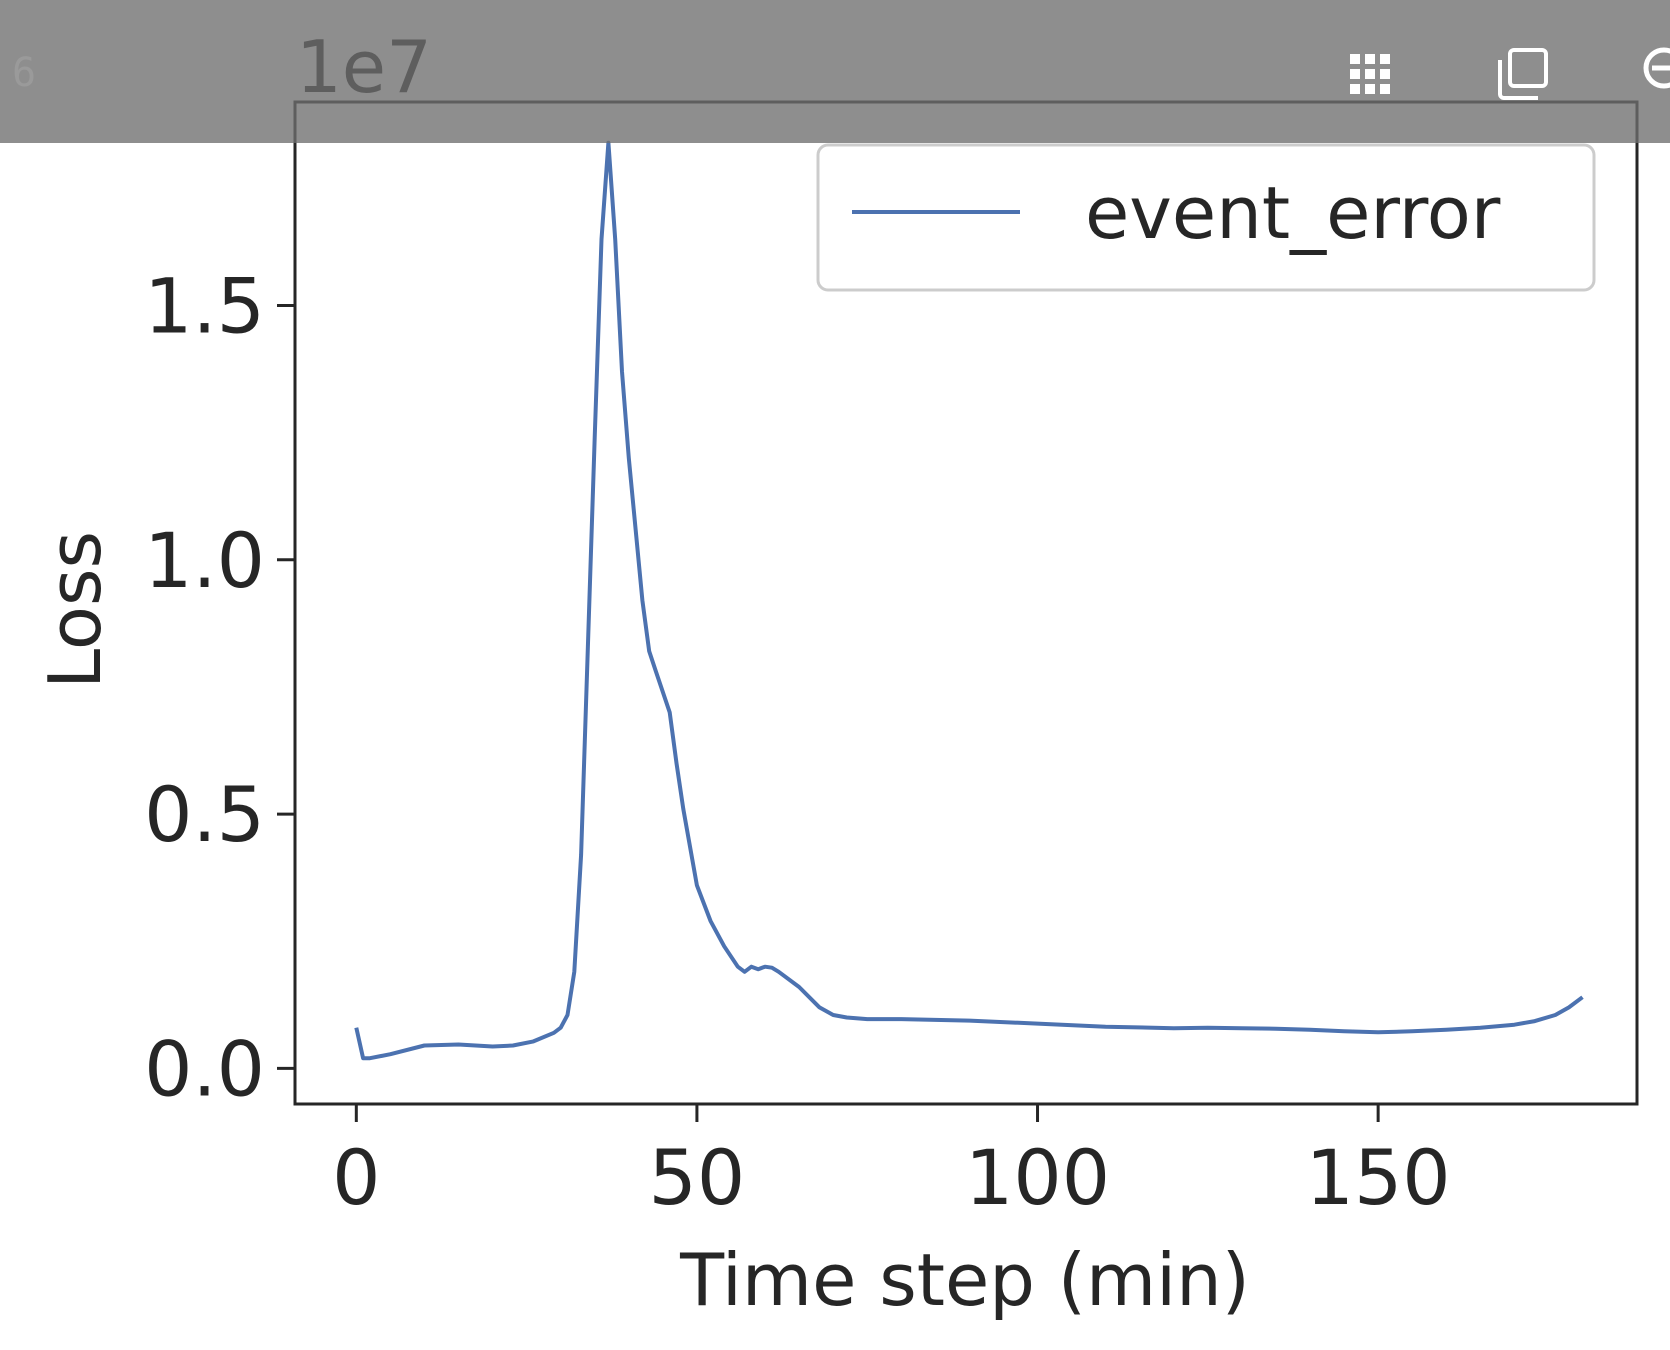  Describe the element at coordinates (964, 1280) in the screenshot. I see `x-axis-label: Time step (min)` at that location.